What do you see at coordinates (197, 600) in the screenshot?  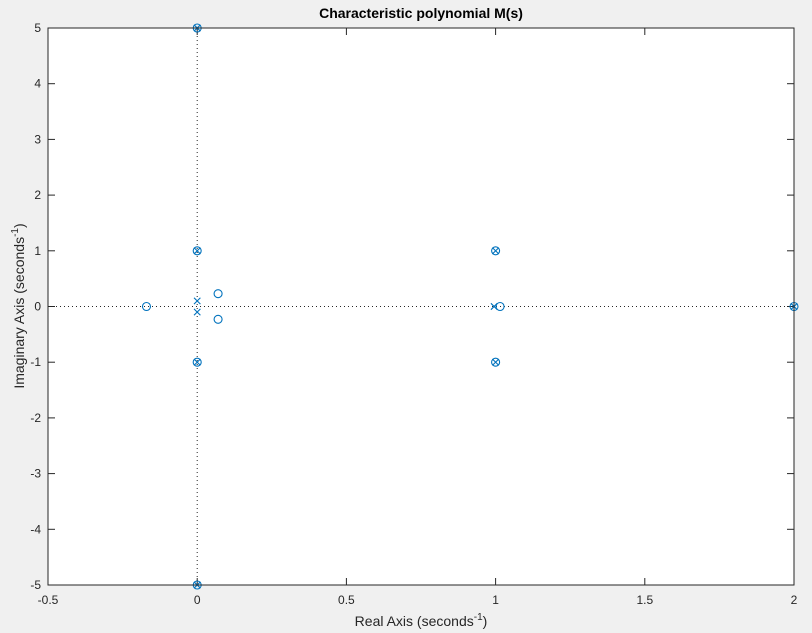 I see `x-tick-label: 0` at bounding box center [197, 600].